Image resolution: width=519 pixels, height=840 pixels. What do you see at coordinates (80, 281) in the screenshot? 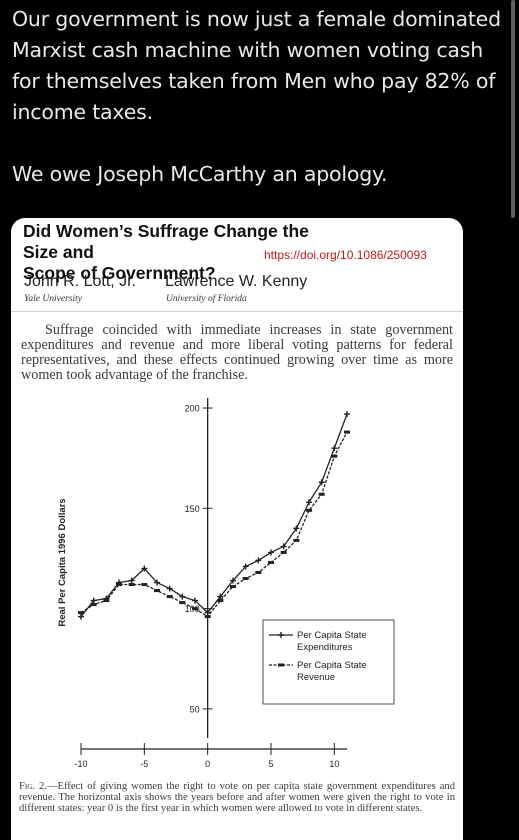
I see `author-name: John R. Lott, Jr.` at bounding box center [80, 281].